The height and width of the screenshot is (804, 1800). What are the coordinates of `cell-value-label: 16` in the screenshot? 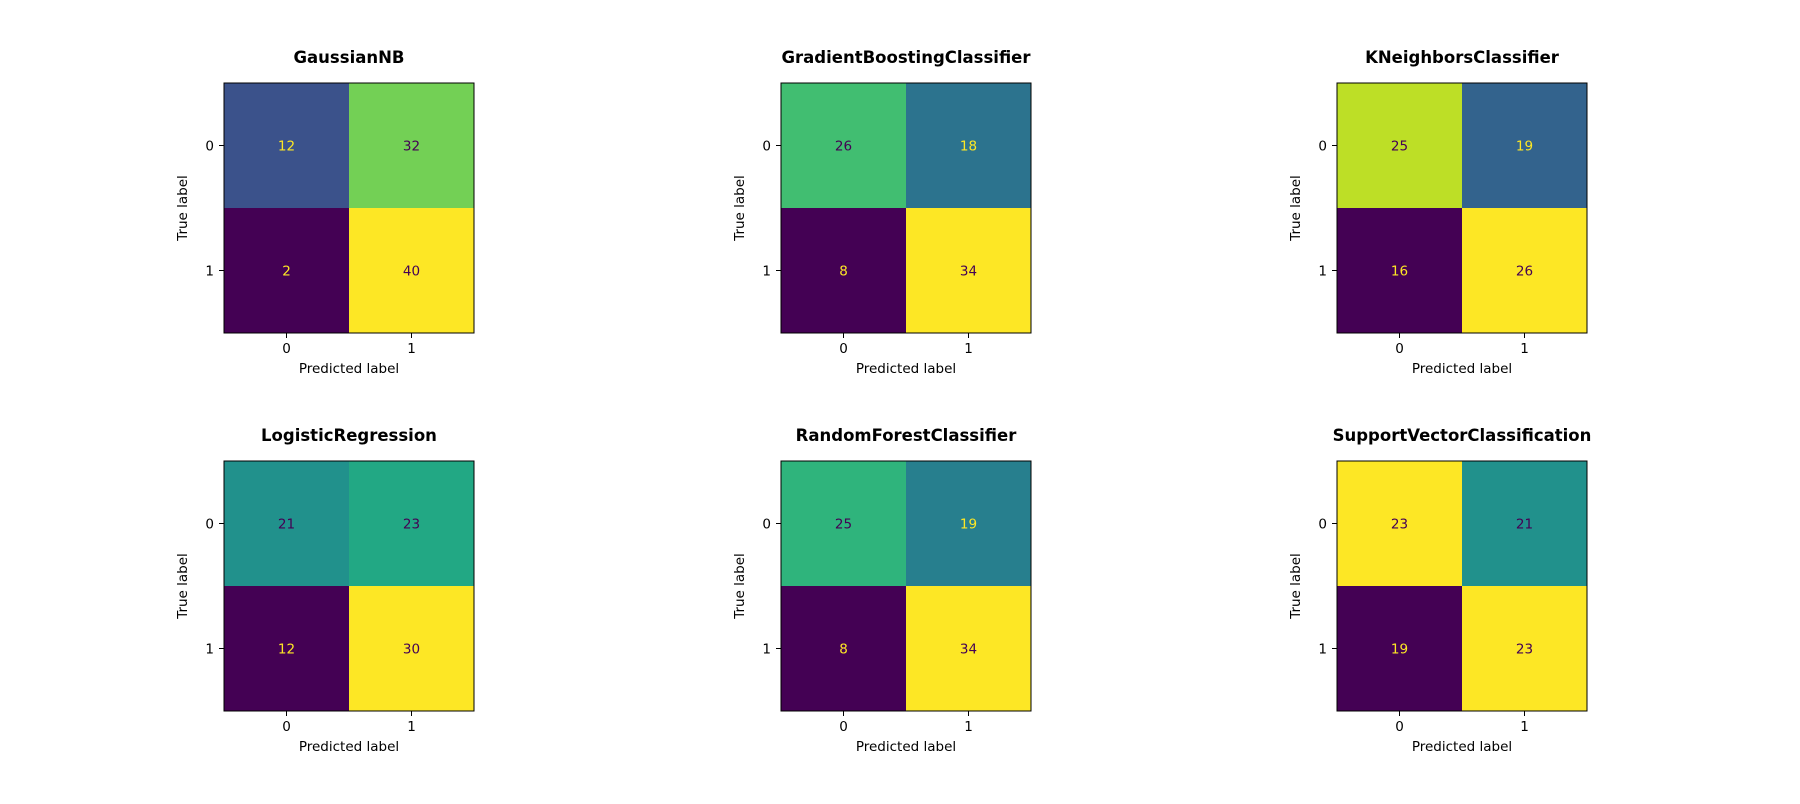 It's located at (1399, 272).